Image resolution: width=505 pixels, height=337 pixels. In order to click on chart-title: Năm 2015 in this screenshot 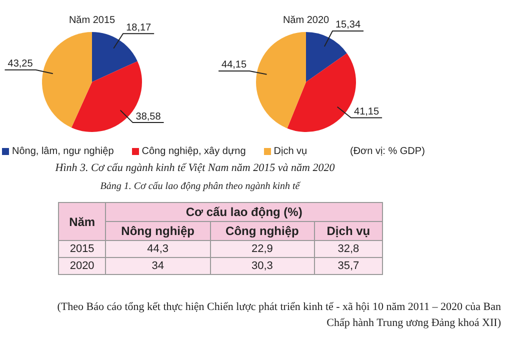, I will do `click(92, 20)`.